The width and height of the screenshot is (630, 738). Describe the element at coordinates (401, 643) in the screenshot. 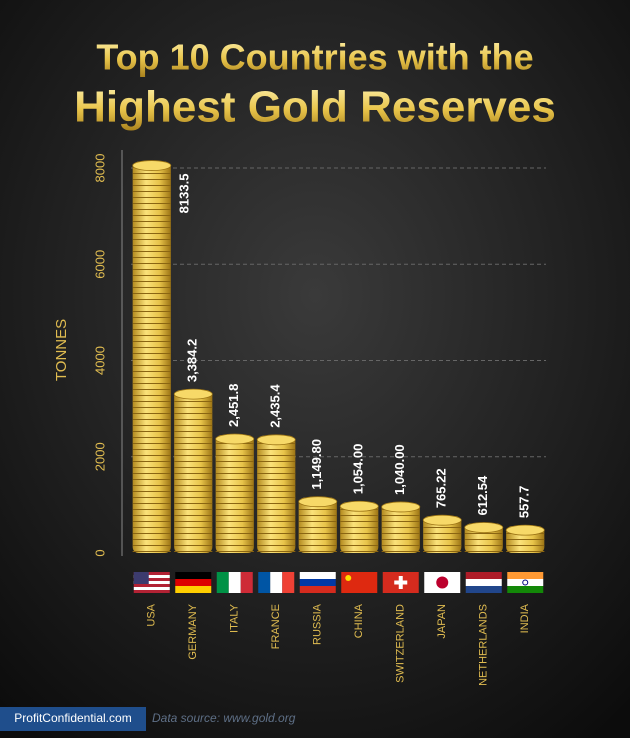

I see `x-tick-label: SWITZERLAND` at that location.